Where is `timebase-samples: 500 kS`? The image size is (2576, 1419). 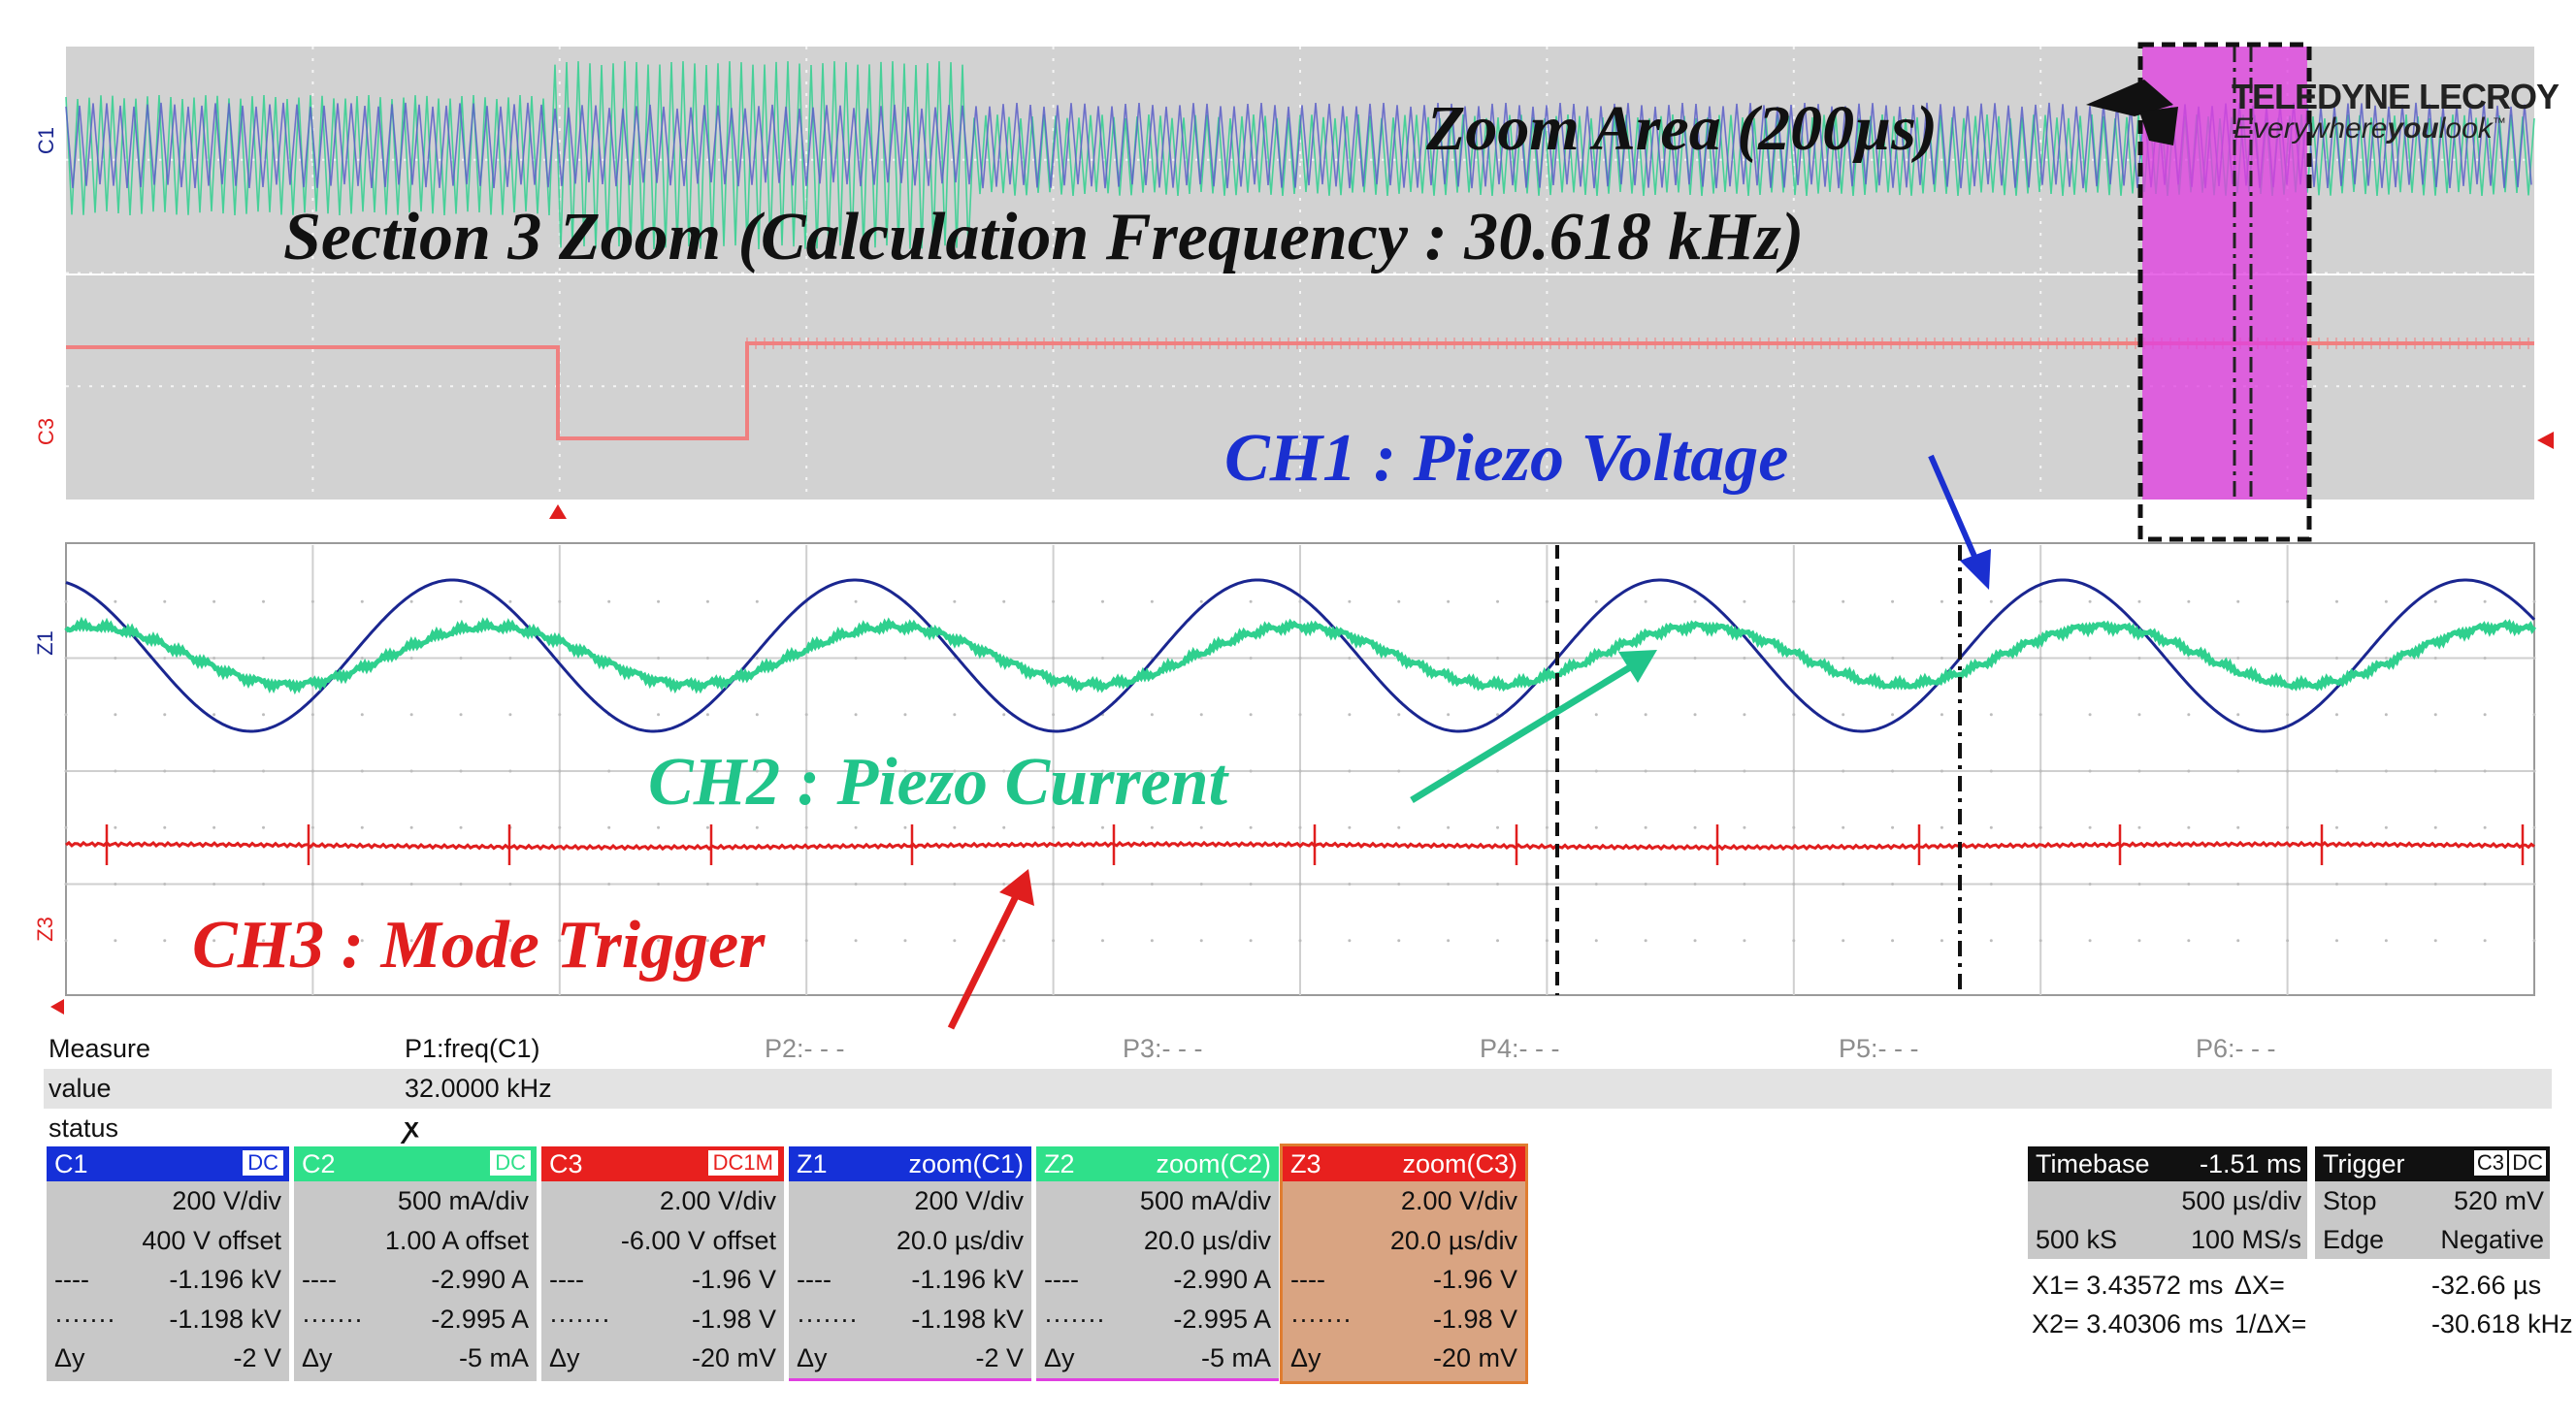 timebase-samples: 500 kS is located at coordinates (2077, 1240).